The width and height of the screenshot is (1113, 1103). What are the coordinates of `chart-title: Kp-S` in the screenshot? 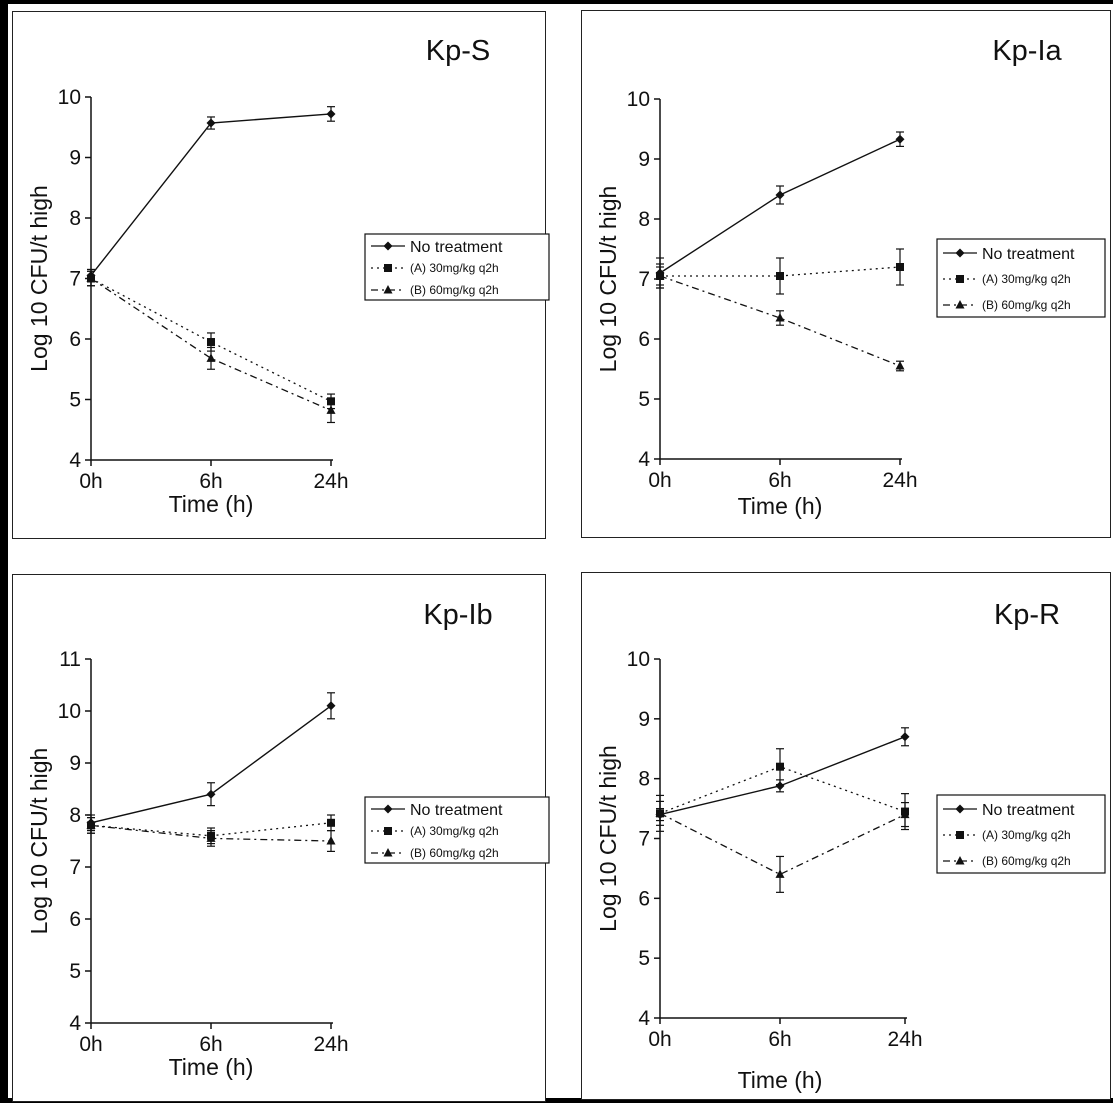 It's located at (458, 51).